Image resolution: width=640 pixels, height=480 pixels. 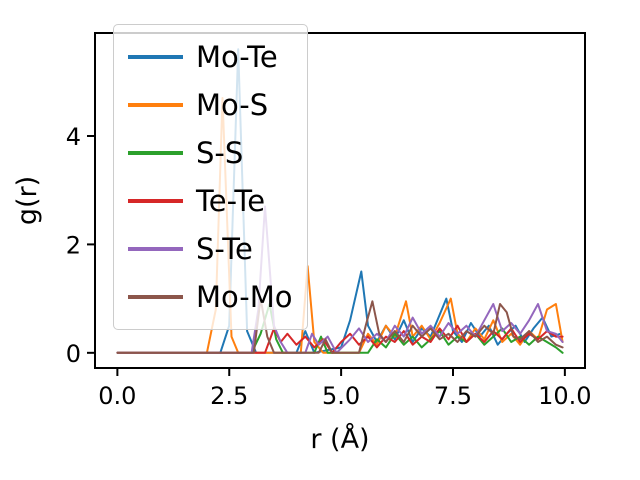 What do you see at coordinates (73, 245) in the screenshot?
I see `y-tick-label: 2` at bounding box center [73, 245].